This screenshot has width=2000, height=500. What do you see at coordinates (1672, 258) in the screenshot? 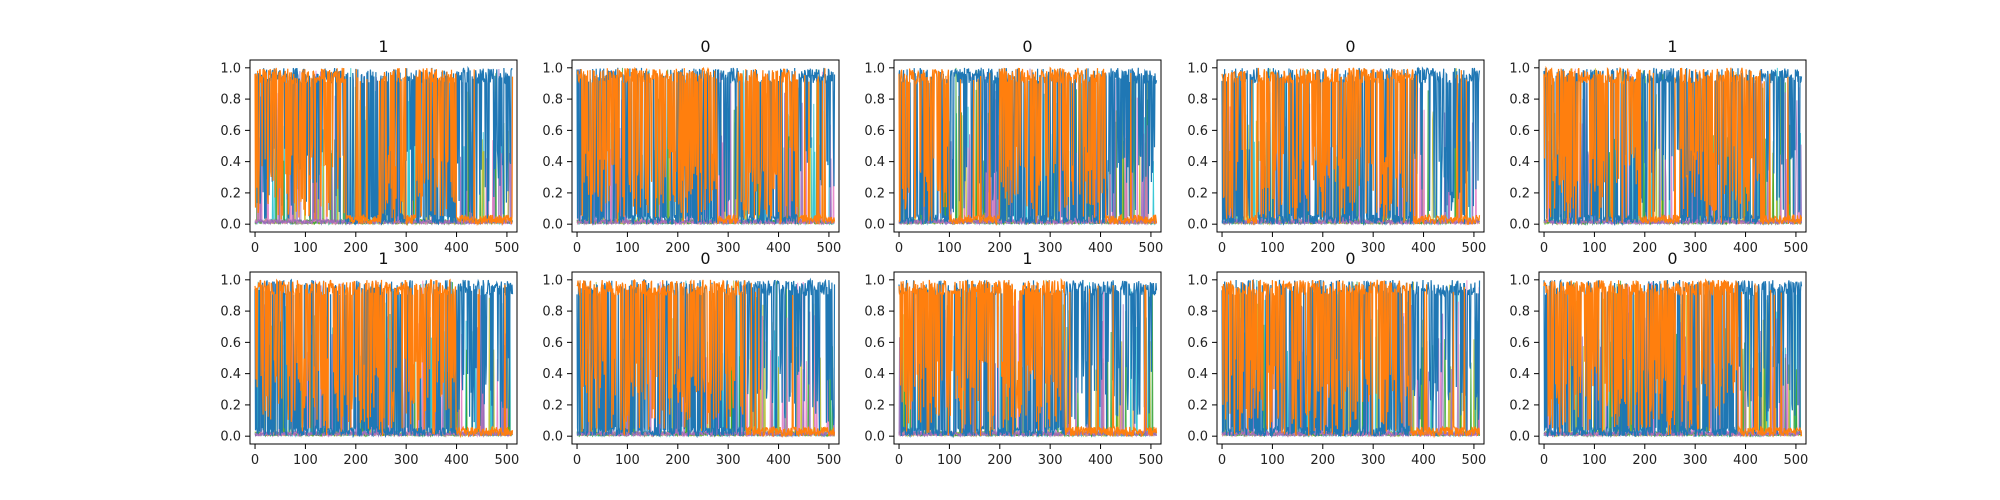
I see `subplot-title: 0` at bounding box center [1672, 258].